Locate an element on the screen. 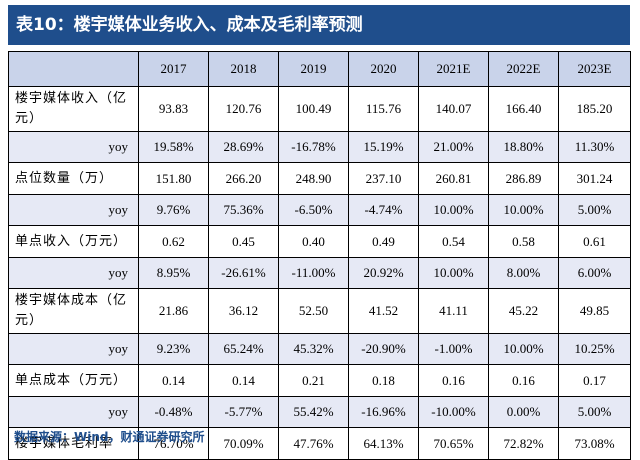  column-header: 2023E is located at coordinates (594, 69).